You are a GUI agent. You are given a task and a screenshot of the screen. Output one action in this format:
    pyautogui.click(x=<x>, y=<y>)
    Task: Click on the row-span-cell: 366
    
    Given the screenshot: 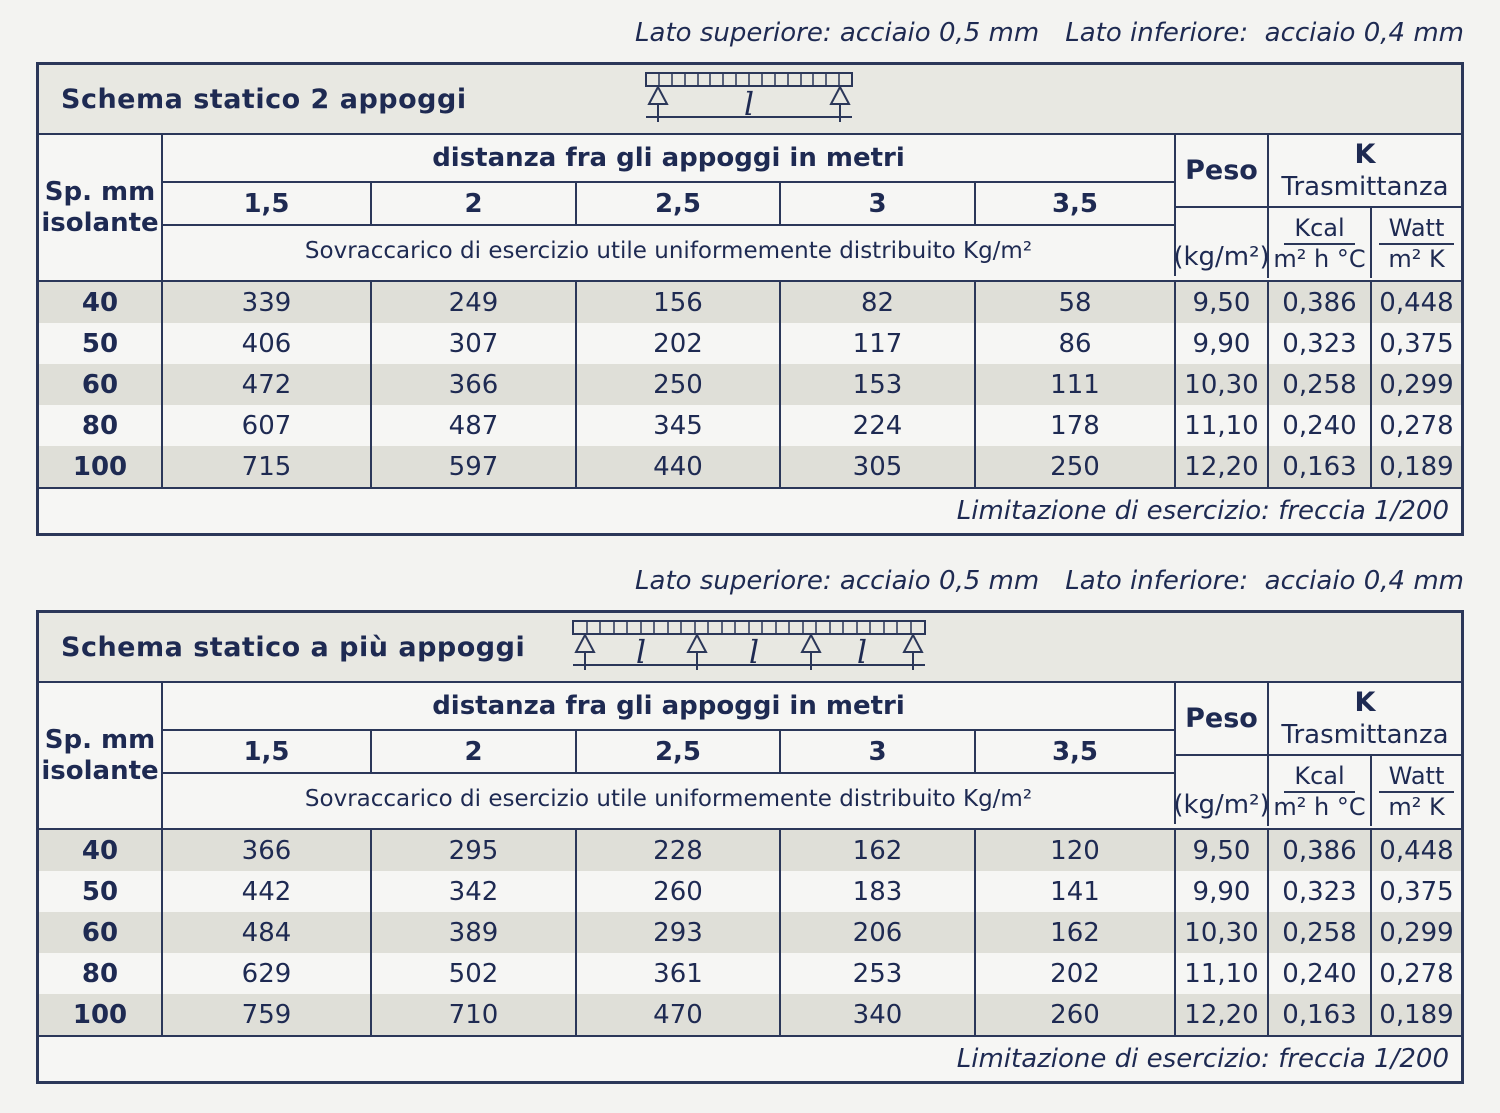 What is the action you would take?
    pyautogui.click(x=474, y=384)
    